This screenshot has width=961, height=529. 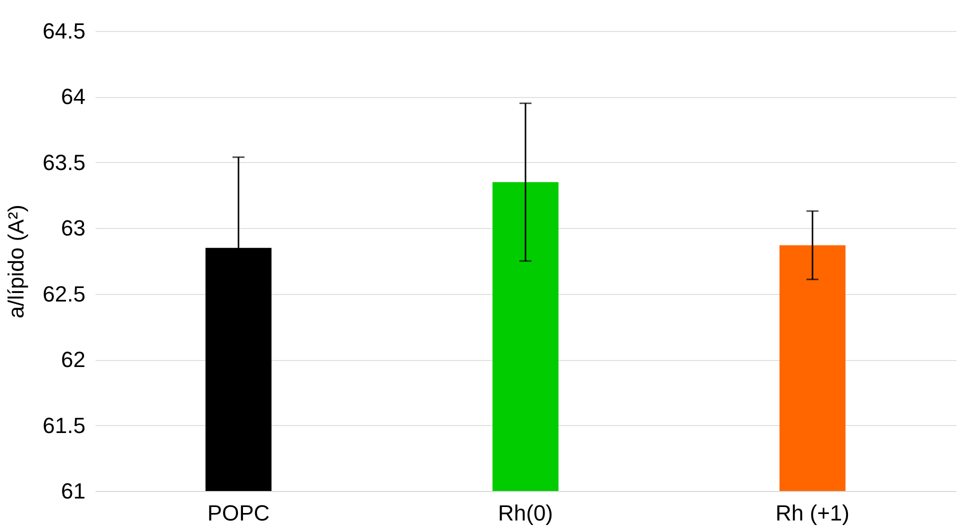 I want to click on y-tick-label: 63, so click(x=73, y=228).